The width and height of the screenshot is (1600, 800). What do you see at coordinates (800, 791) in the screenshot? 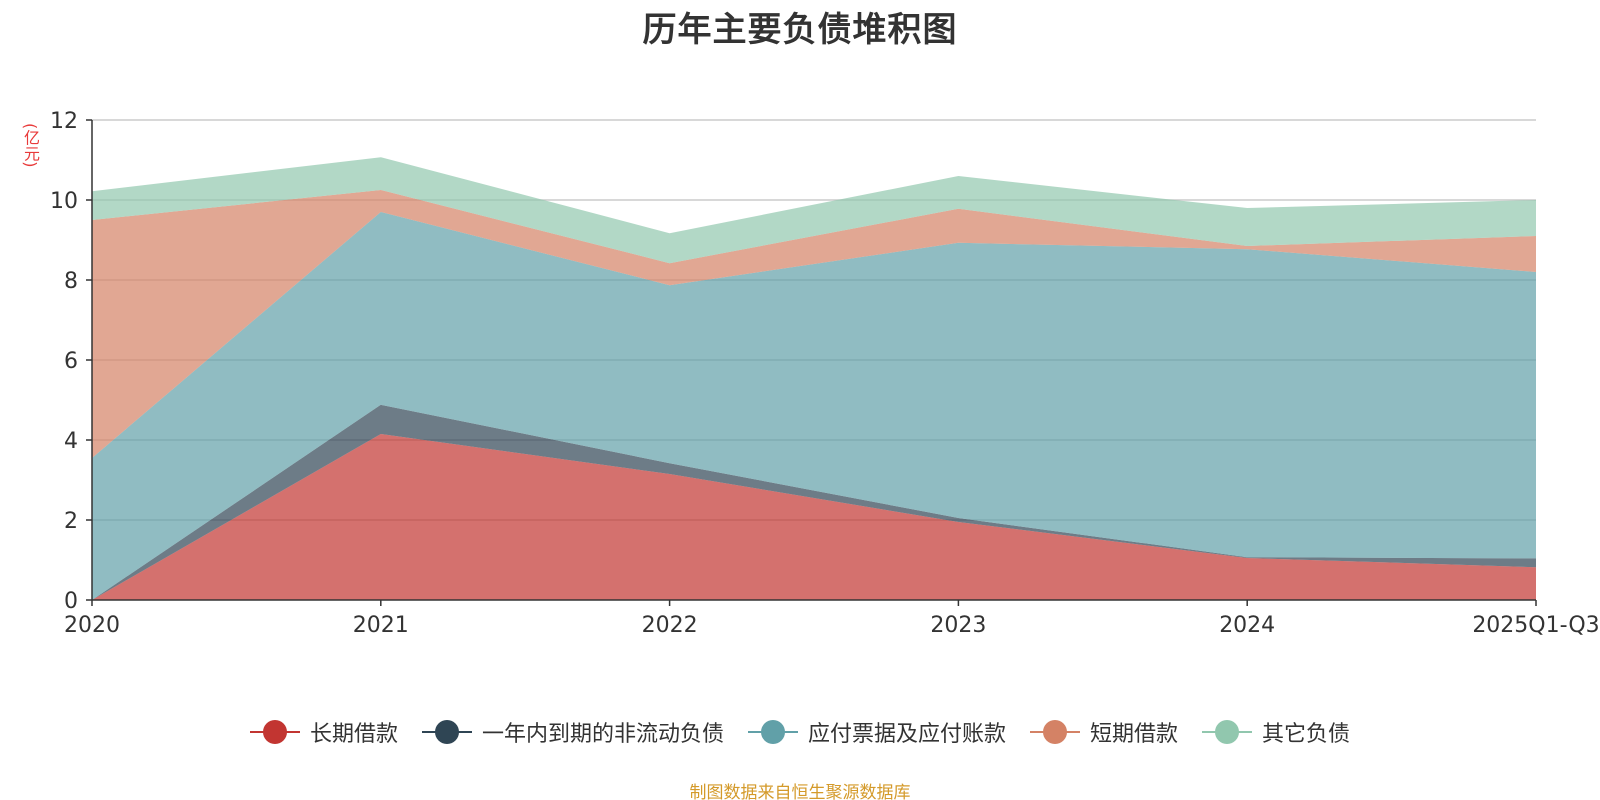
I see `source-note: 制图数据来自恒生聚源数据库` at bounding box center [800, 791].